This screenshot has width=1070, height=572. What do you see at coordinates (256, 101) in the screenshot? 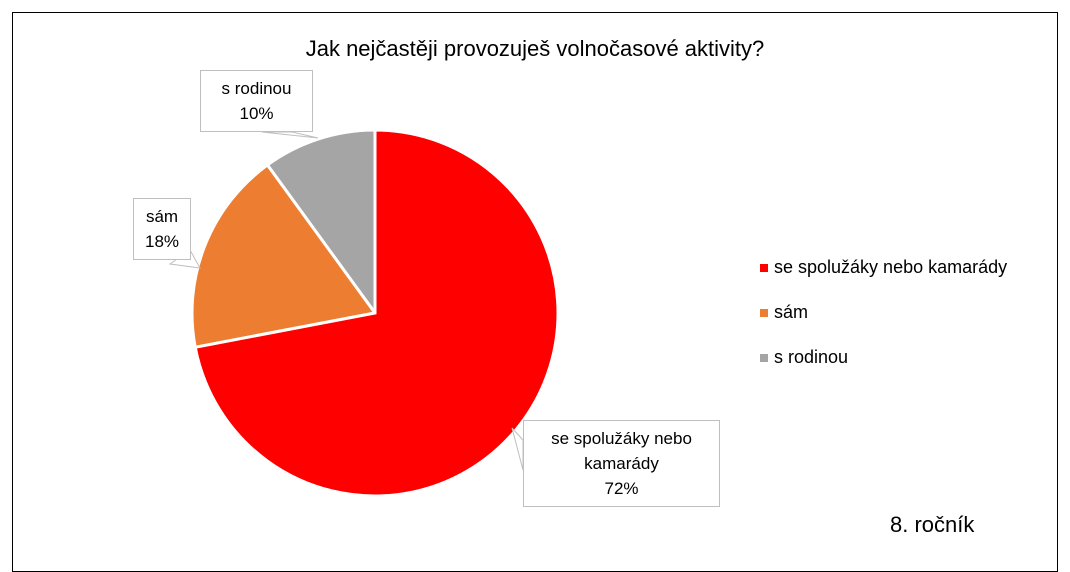
I see `data-label: s rodinou 10%` at bounding box center [256, 101].